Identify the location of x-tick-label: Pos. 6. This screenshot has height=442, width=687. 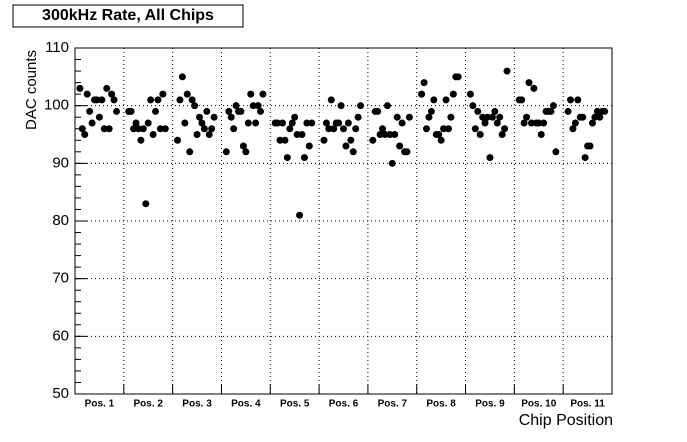
(344, 404).